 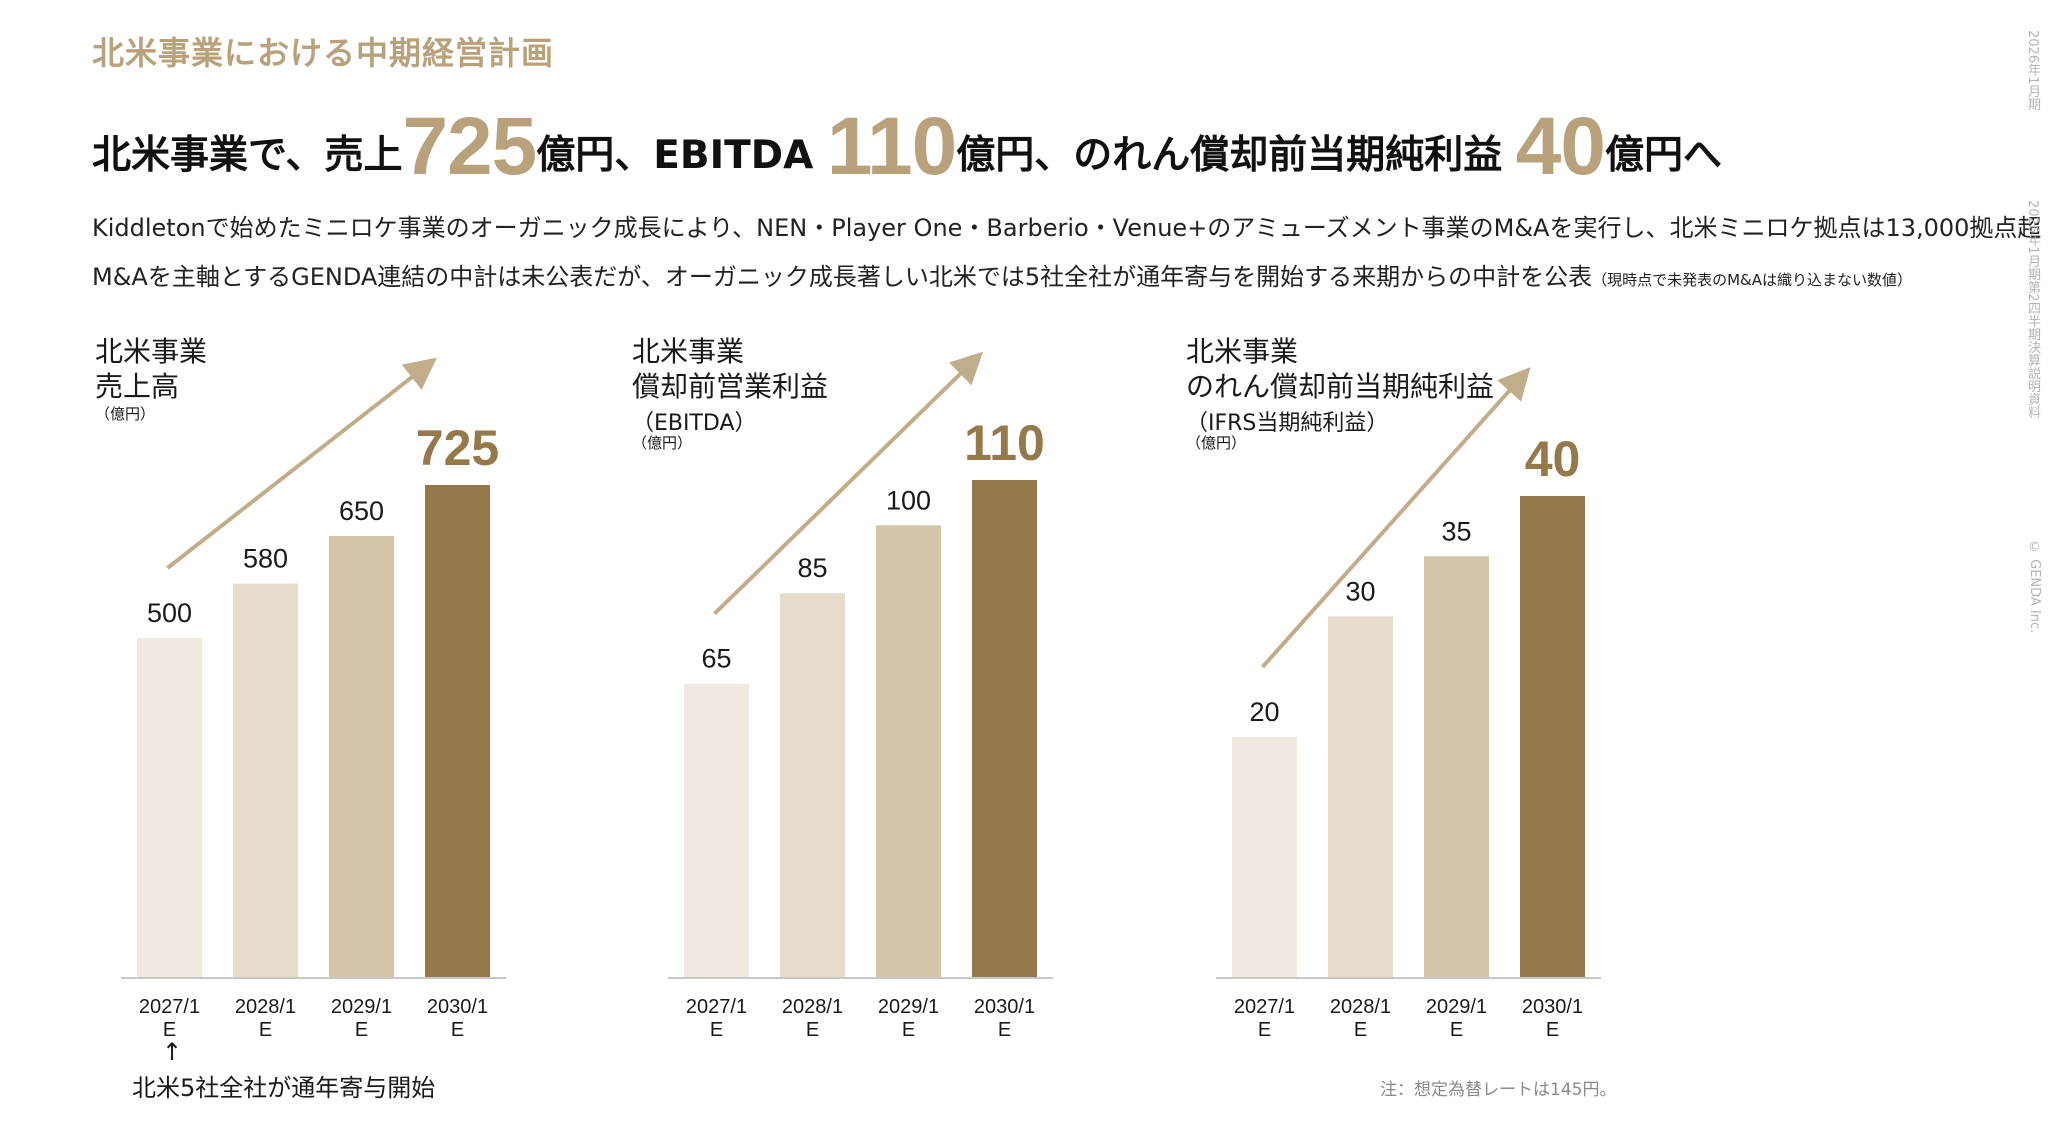 I want to click on chart-3-category-label: 2029/1, so click(x=1456, y=1007).